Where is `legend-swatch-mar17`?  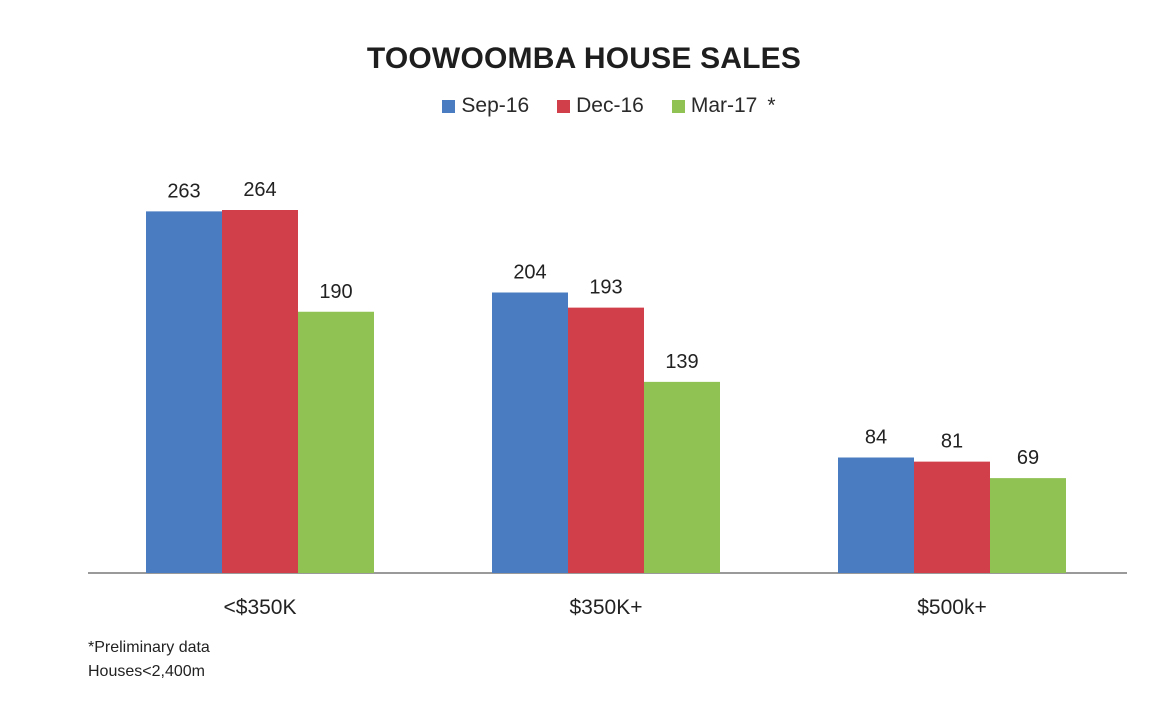
legend-swatch-mar17 is located at coordinates (678, 106).